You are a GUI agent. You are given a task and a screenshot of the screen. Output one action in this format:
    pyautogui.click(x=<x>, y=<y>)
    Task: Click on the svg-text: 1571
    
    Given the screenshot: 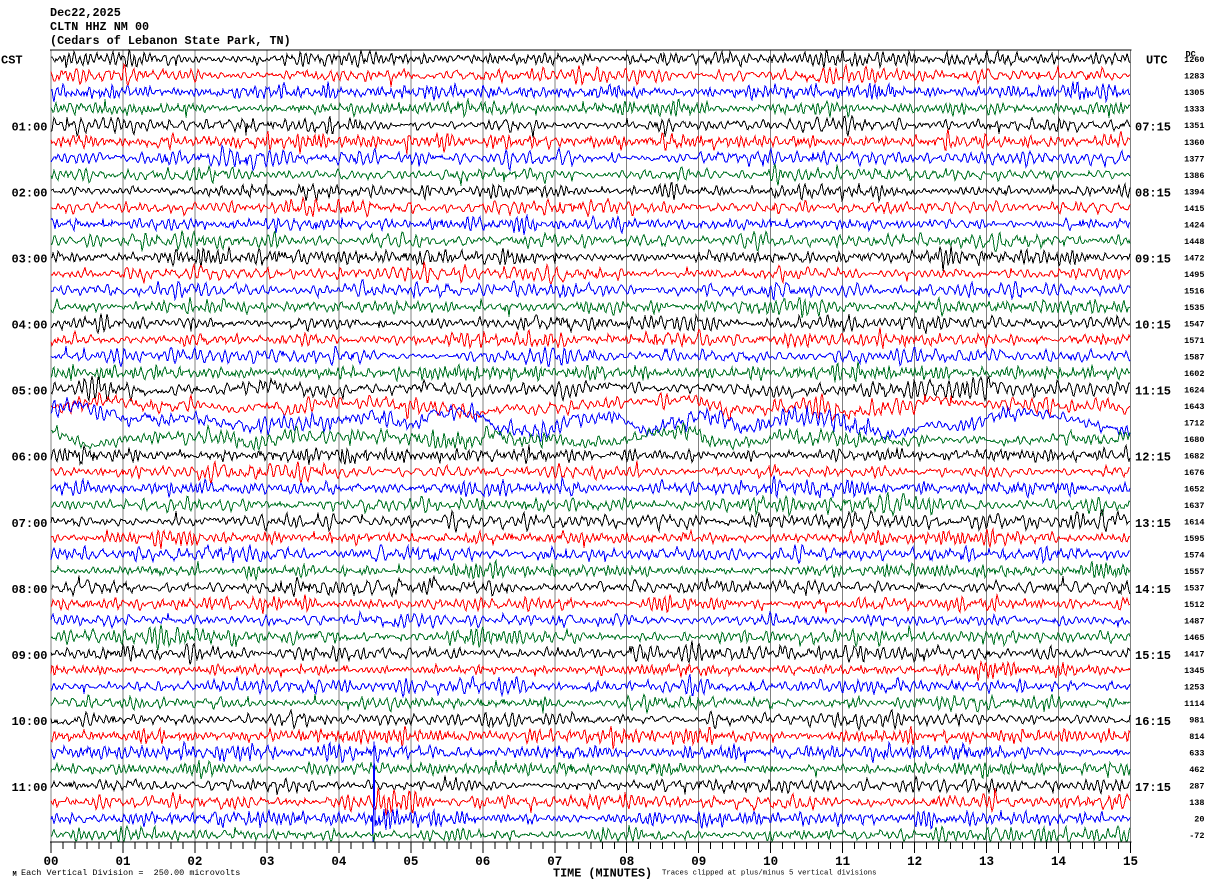 What is the action you would take?
    pyautogui.click(x=1194, y=341)
    